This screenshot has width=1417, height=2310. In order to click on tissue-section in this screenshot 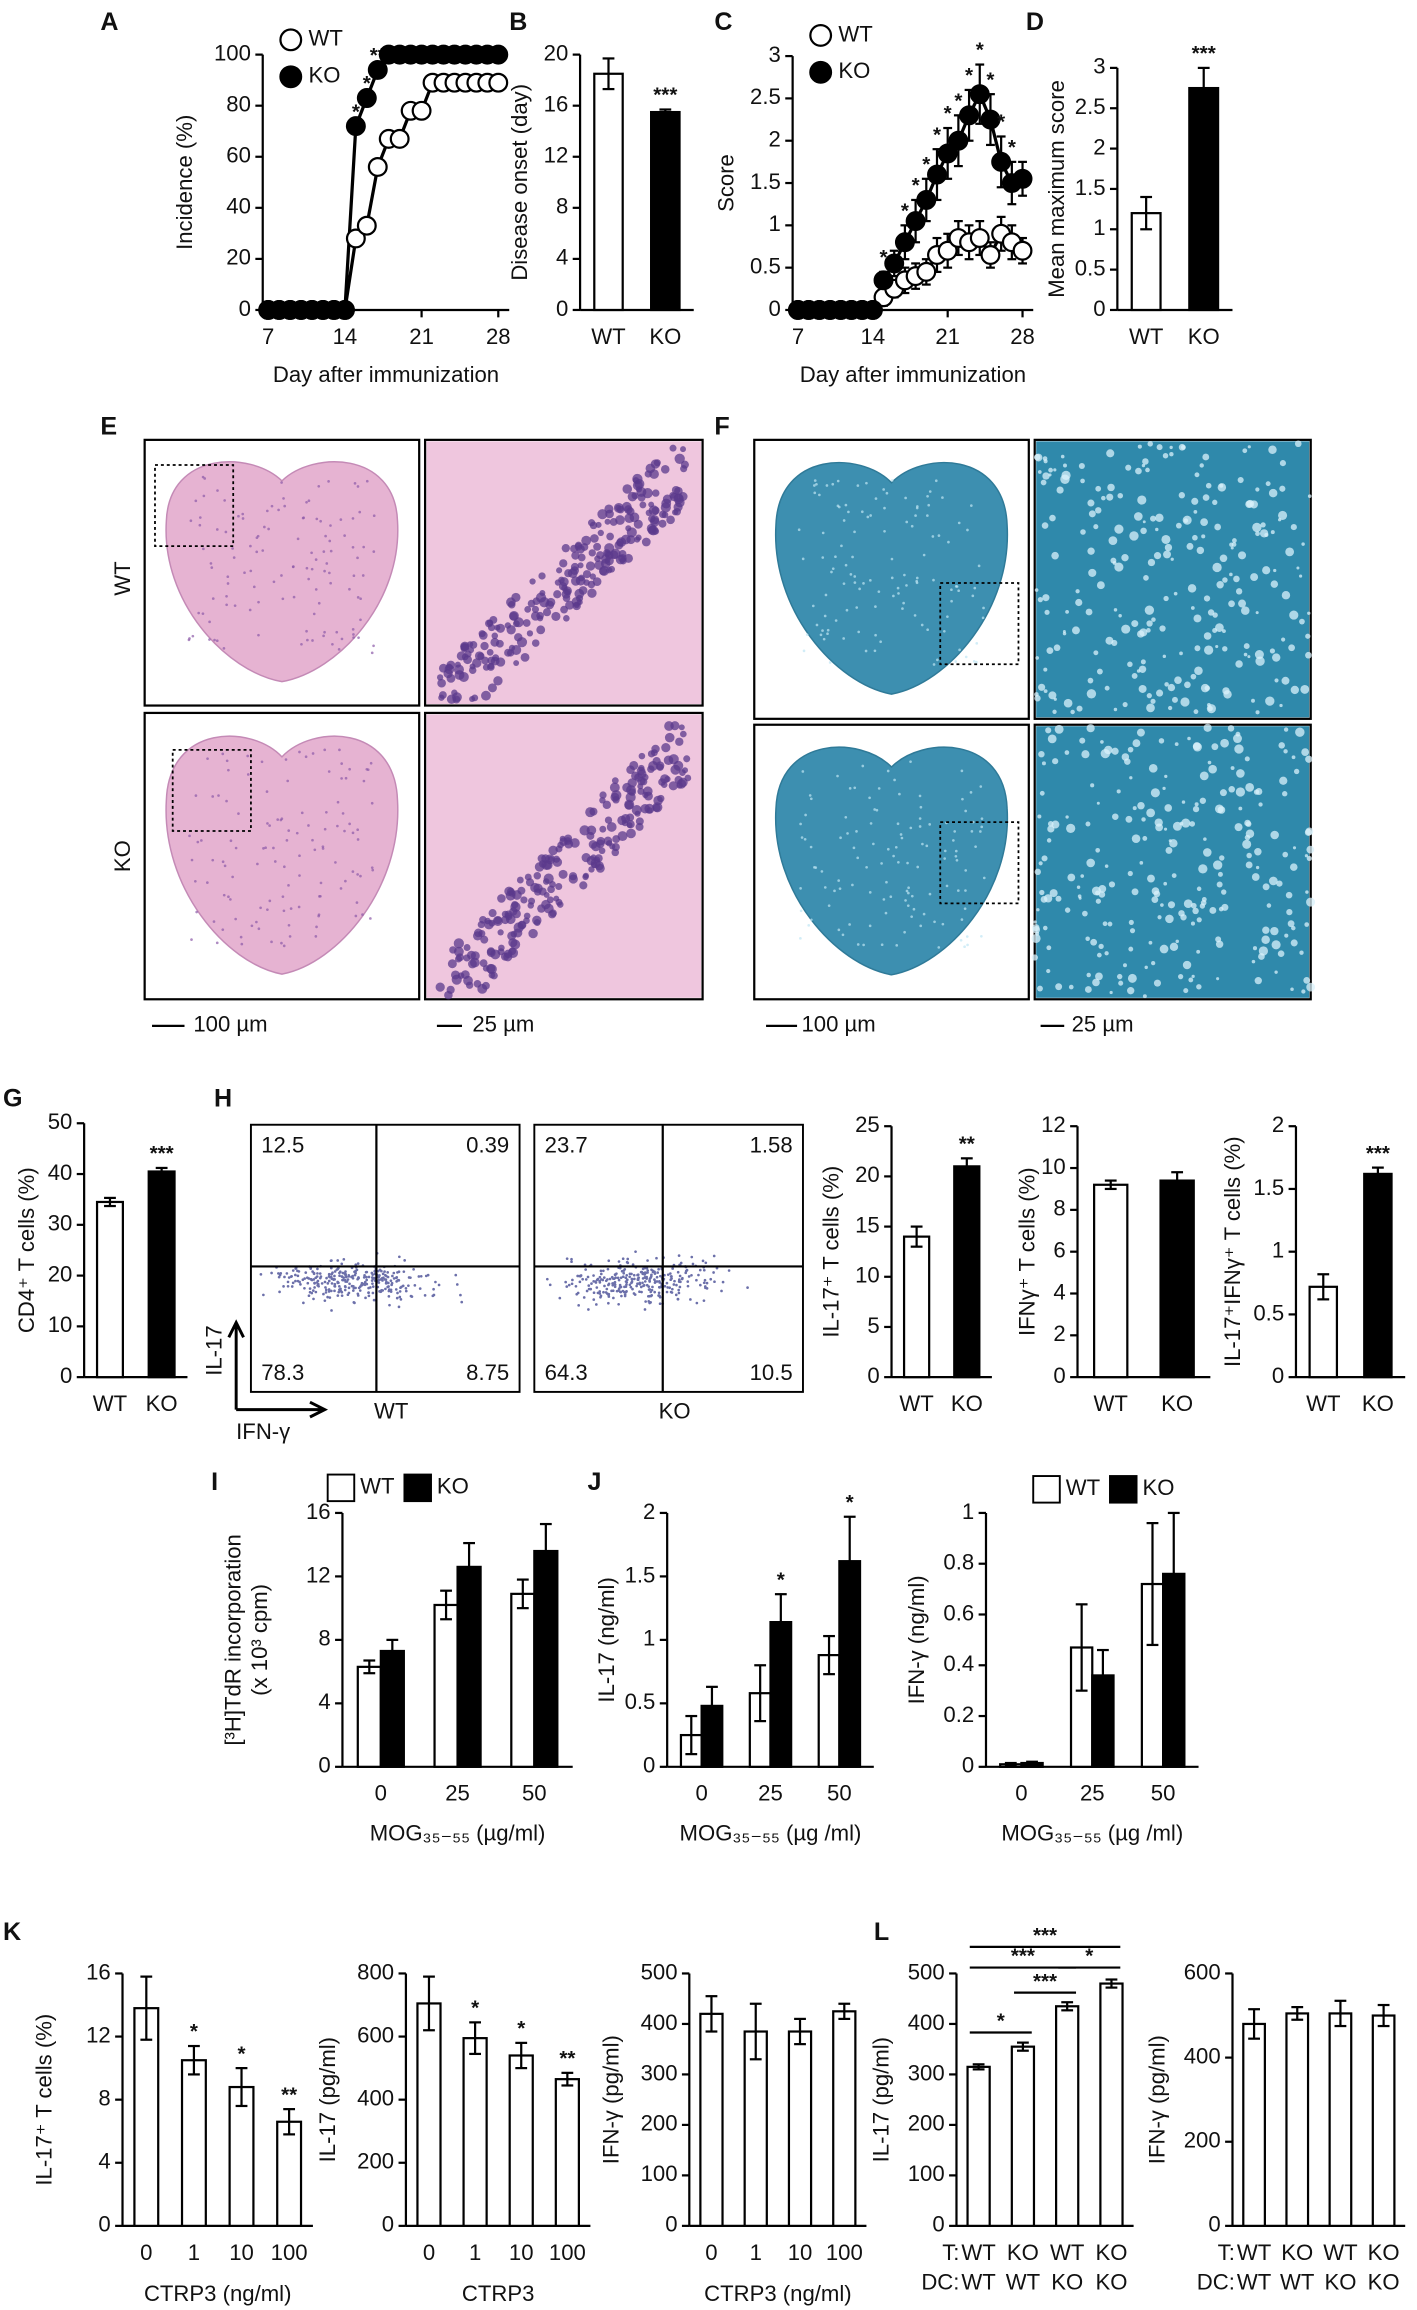, I will do `click(892, 861)`.